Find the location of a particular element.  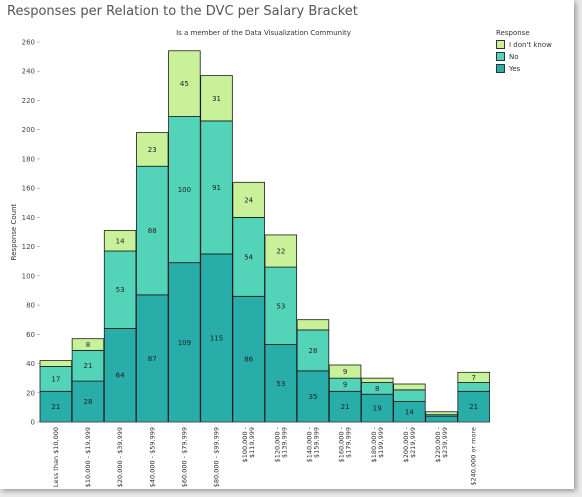

legend-item-dont-know: I don't know is located at coordinates (524, 44).